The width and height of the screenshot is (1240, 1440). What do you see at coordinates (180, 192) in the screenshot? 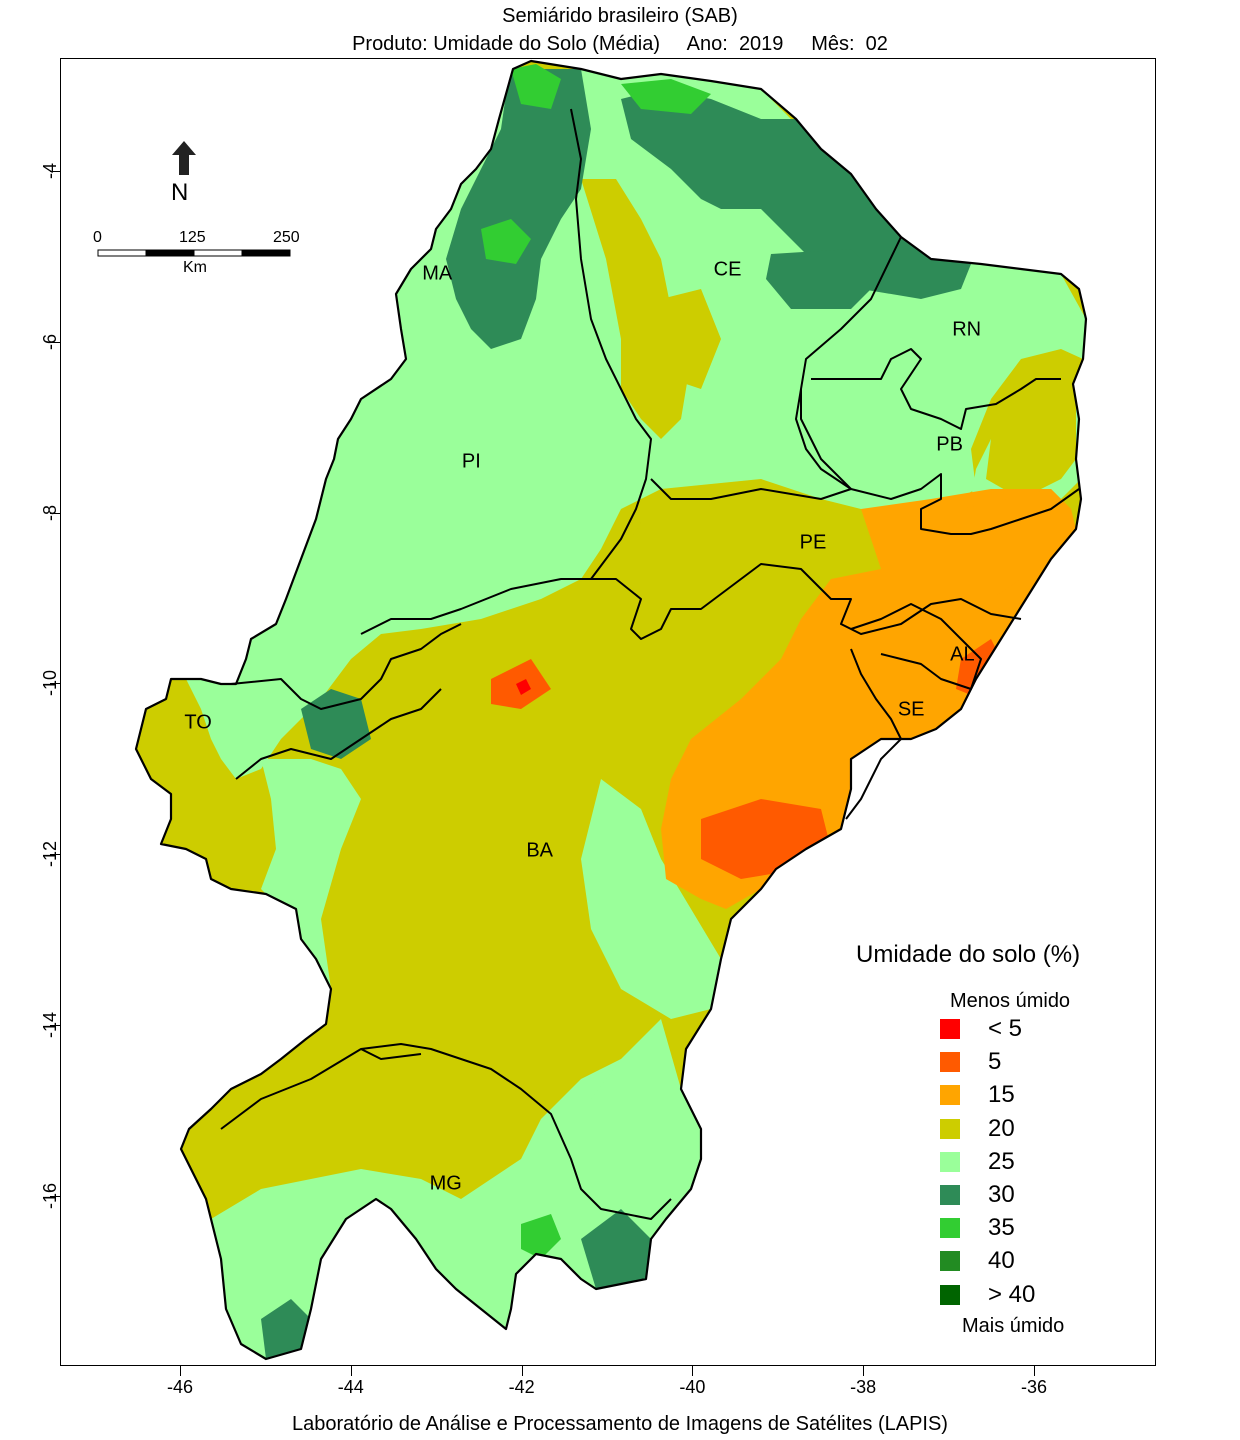
I see `north-label: N` at bounding box center [180, 192].